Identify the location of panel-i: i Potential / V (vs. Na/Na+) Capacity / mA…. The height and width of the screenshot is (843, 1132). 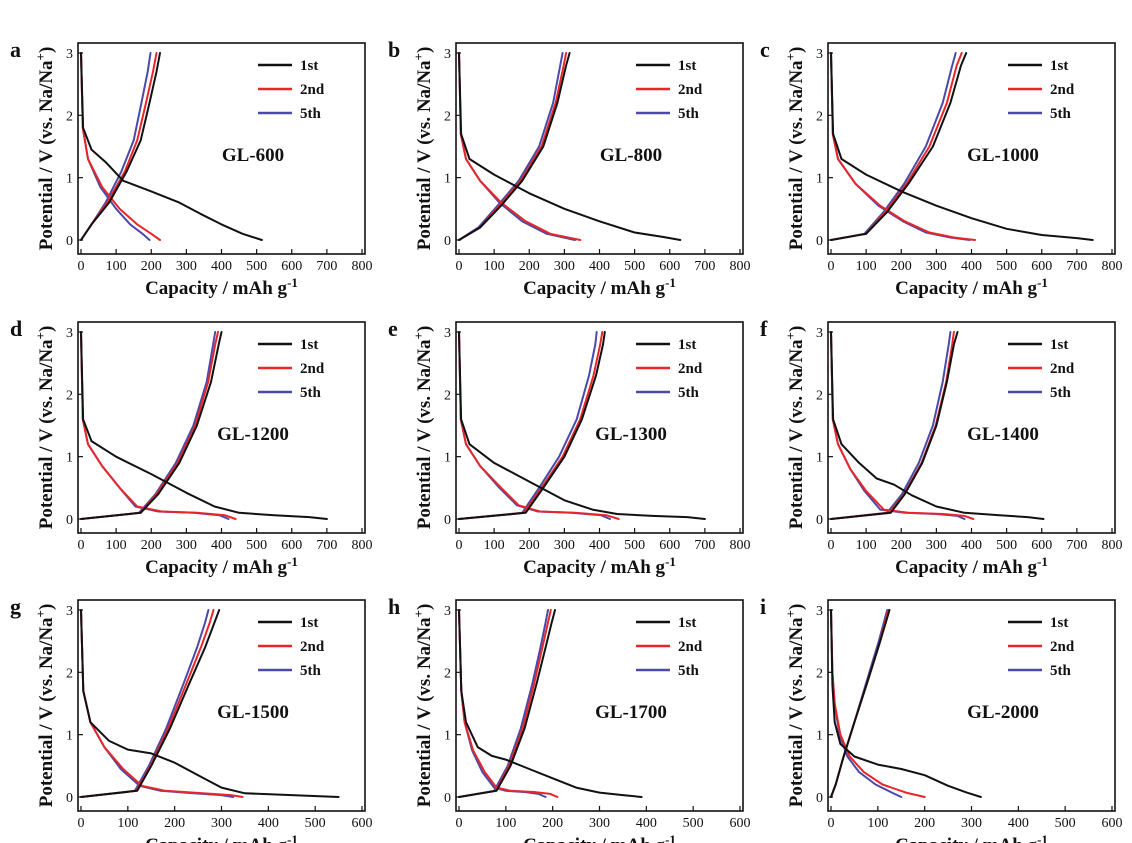
(941, 718).